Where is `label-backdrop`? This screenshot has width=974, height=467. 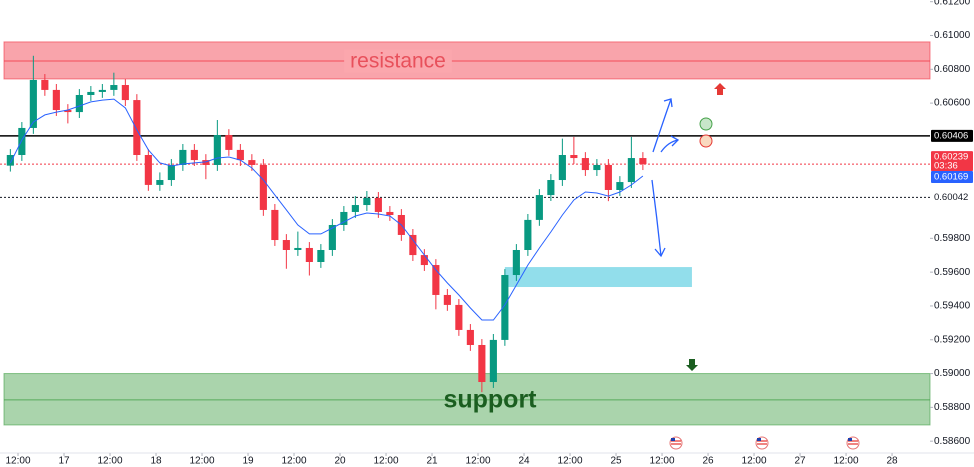 label-backdrop is located at coordinates (398, 61).